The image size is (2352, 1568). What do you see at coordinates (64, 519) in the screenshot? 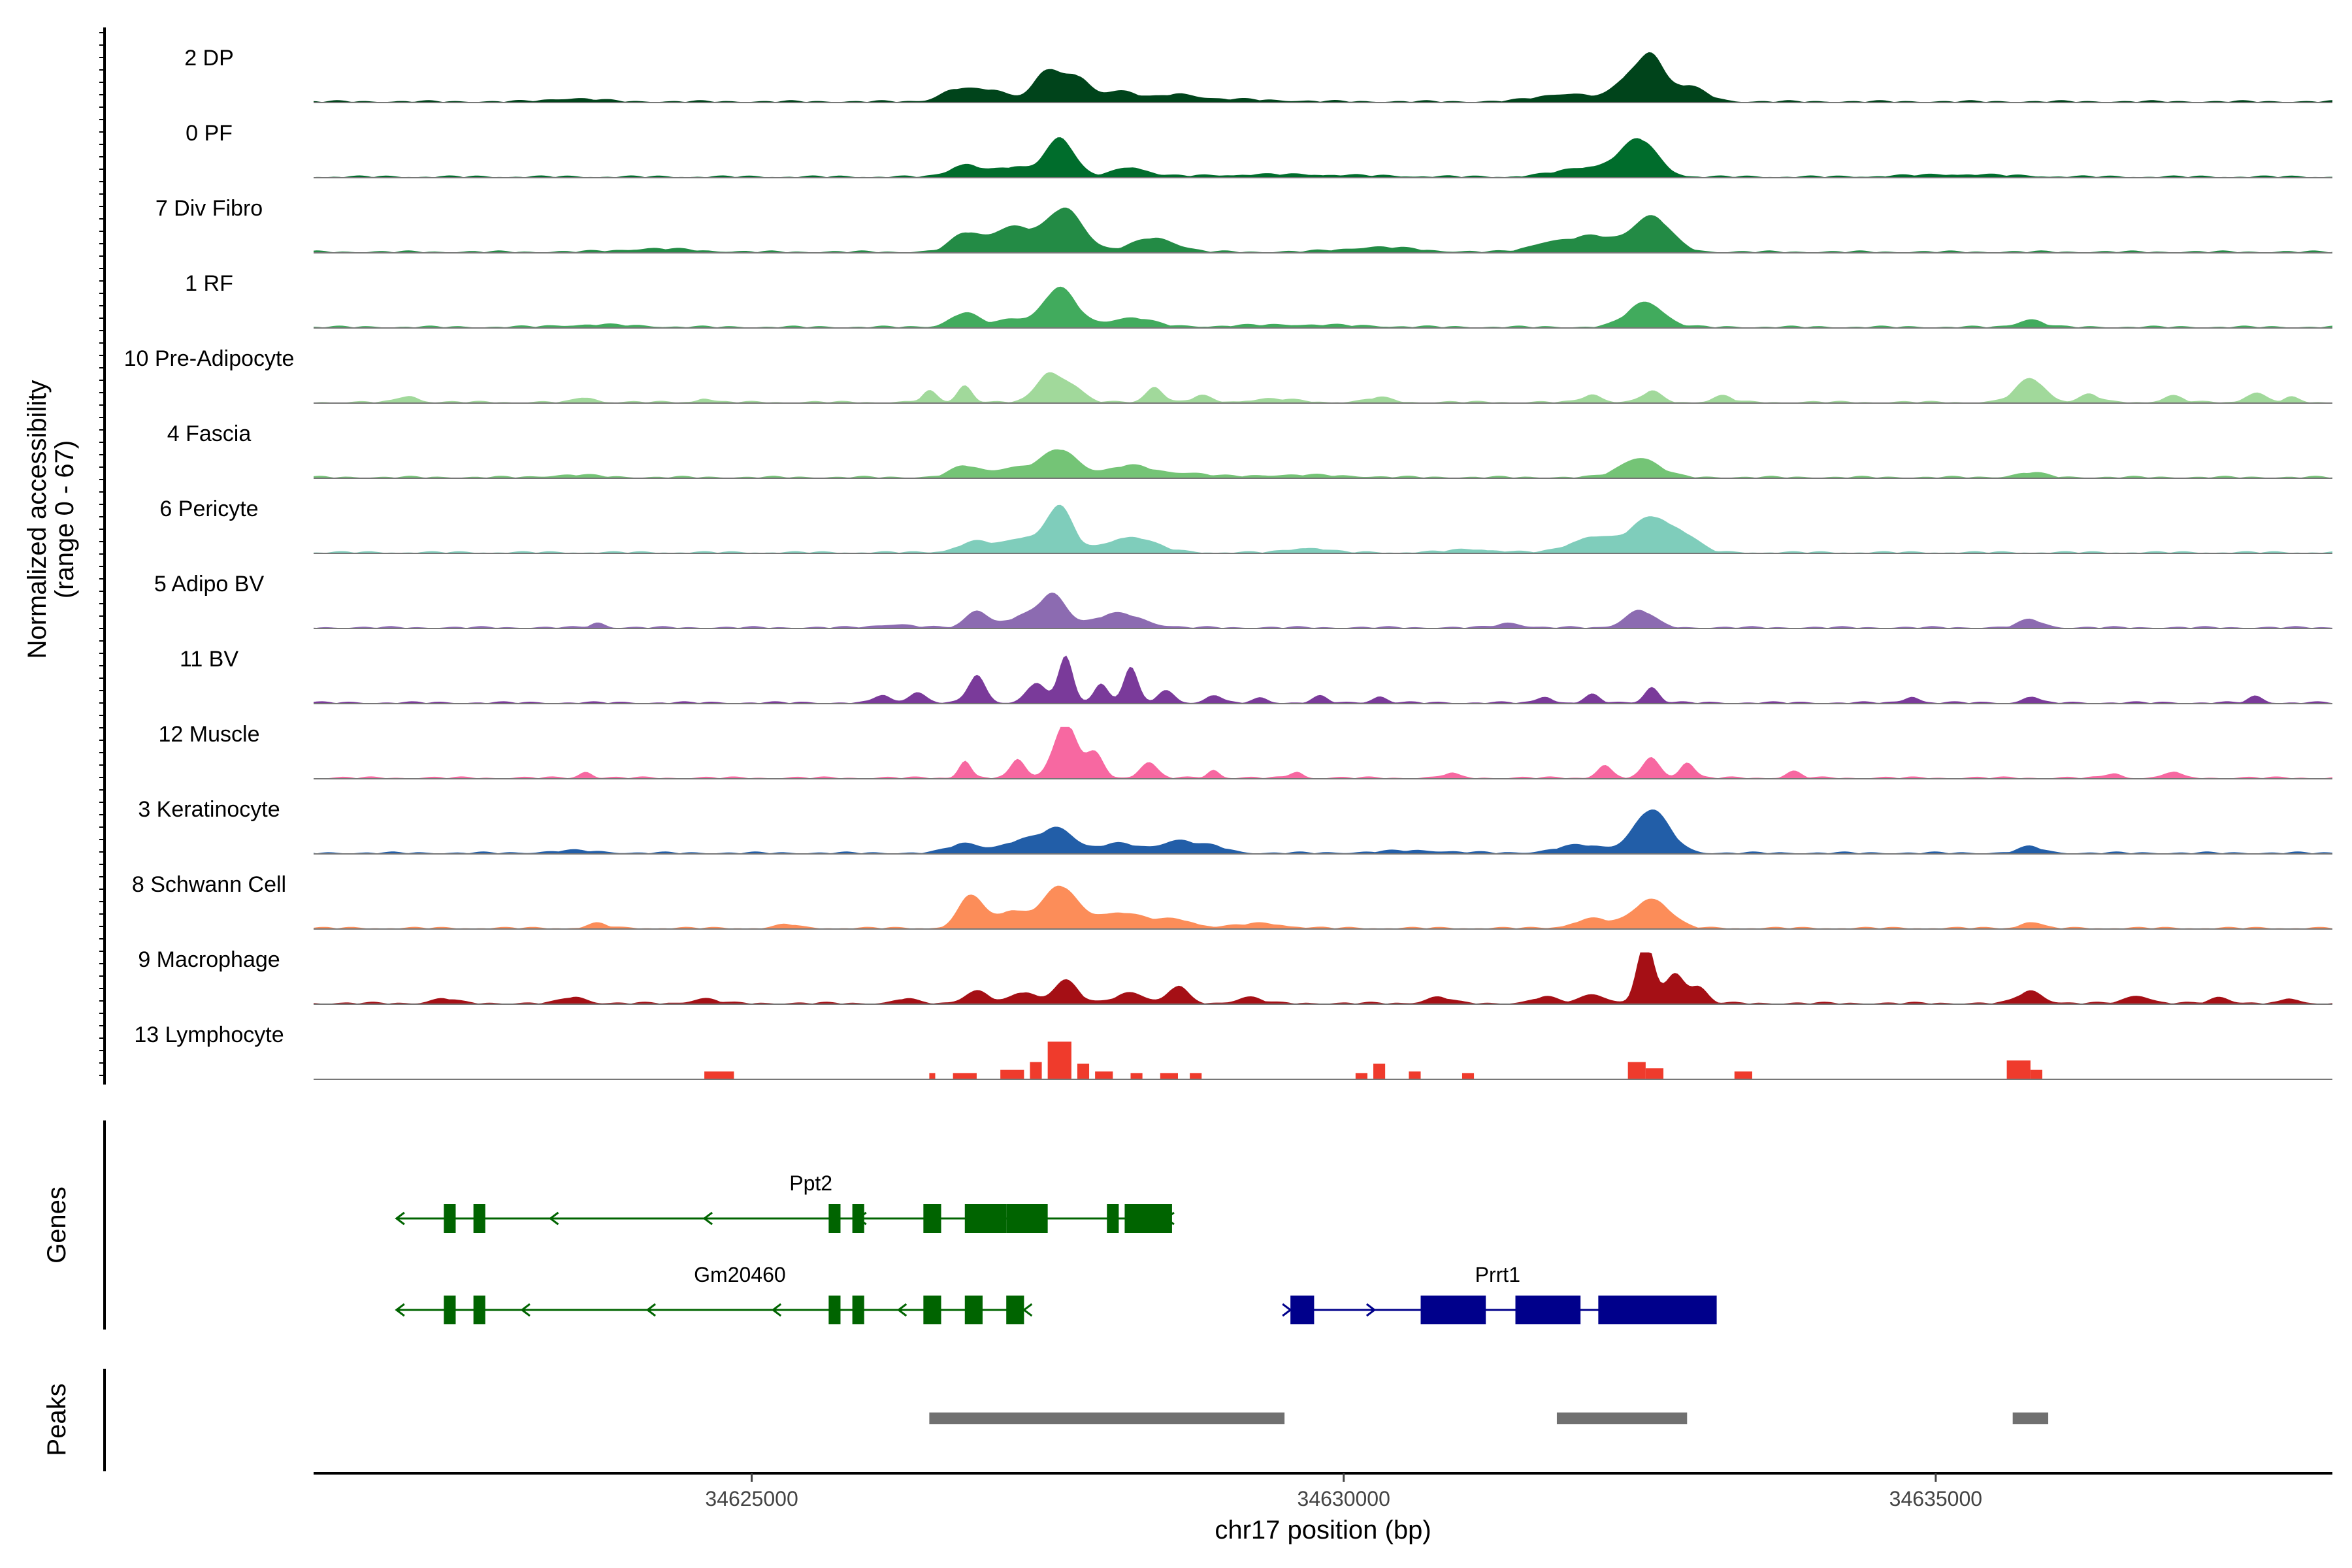
I see `y-axis-label-line2: (range 0 - 67)` at bounding box center [64, 519].